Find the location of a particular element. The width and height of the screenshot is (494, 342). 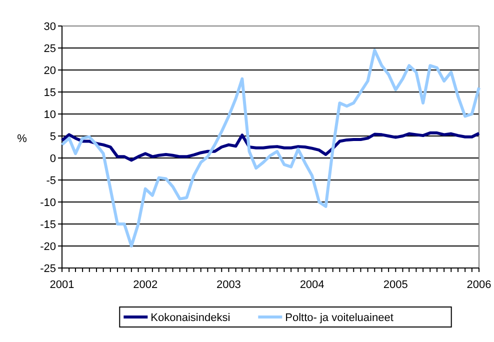

y-axis-title: % is located at coordinates (22, 138).